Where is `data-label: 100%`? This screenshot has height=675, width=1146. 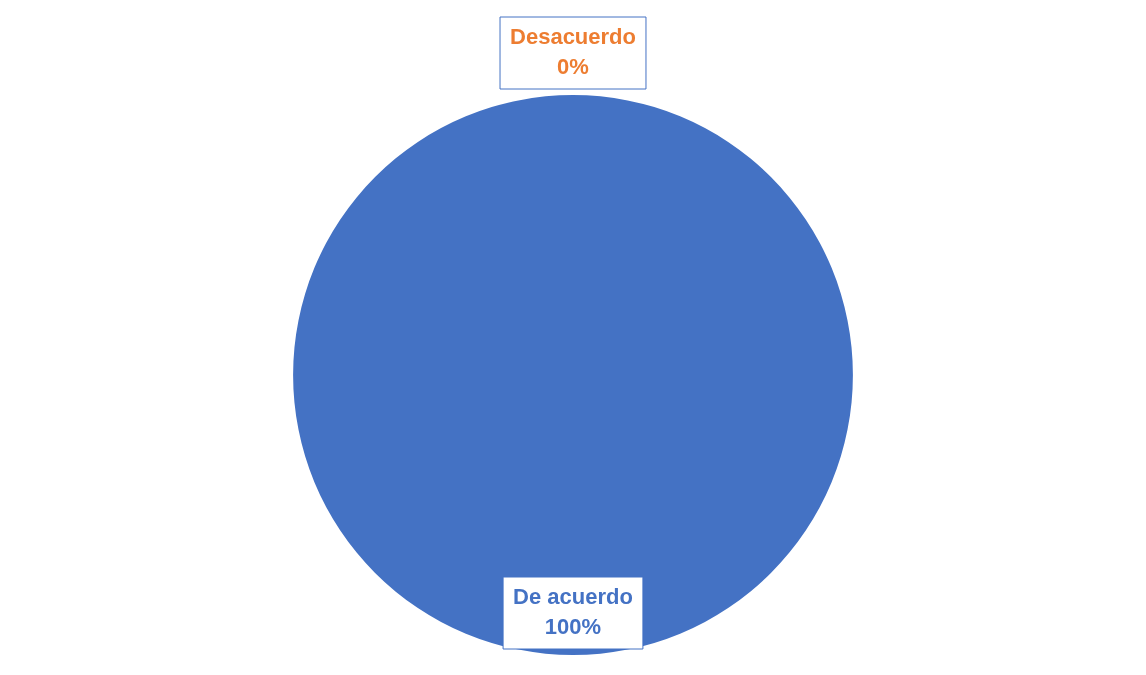 data-label: 100% is located at coordinates (573, 627).